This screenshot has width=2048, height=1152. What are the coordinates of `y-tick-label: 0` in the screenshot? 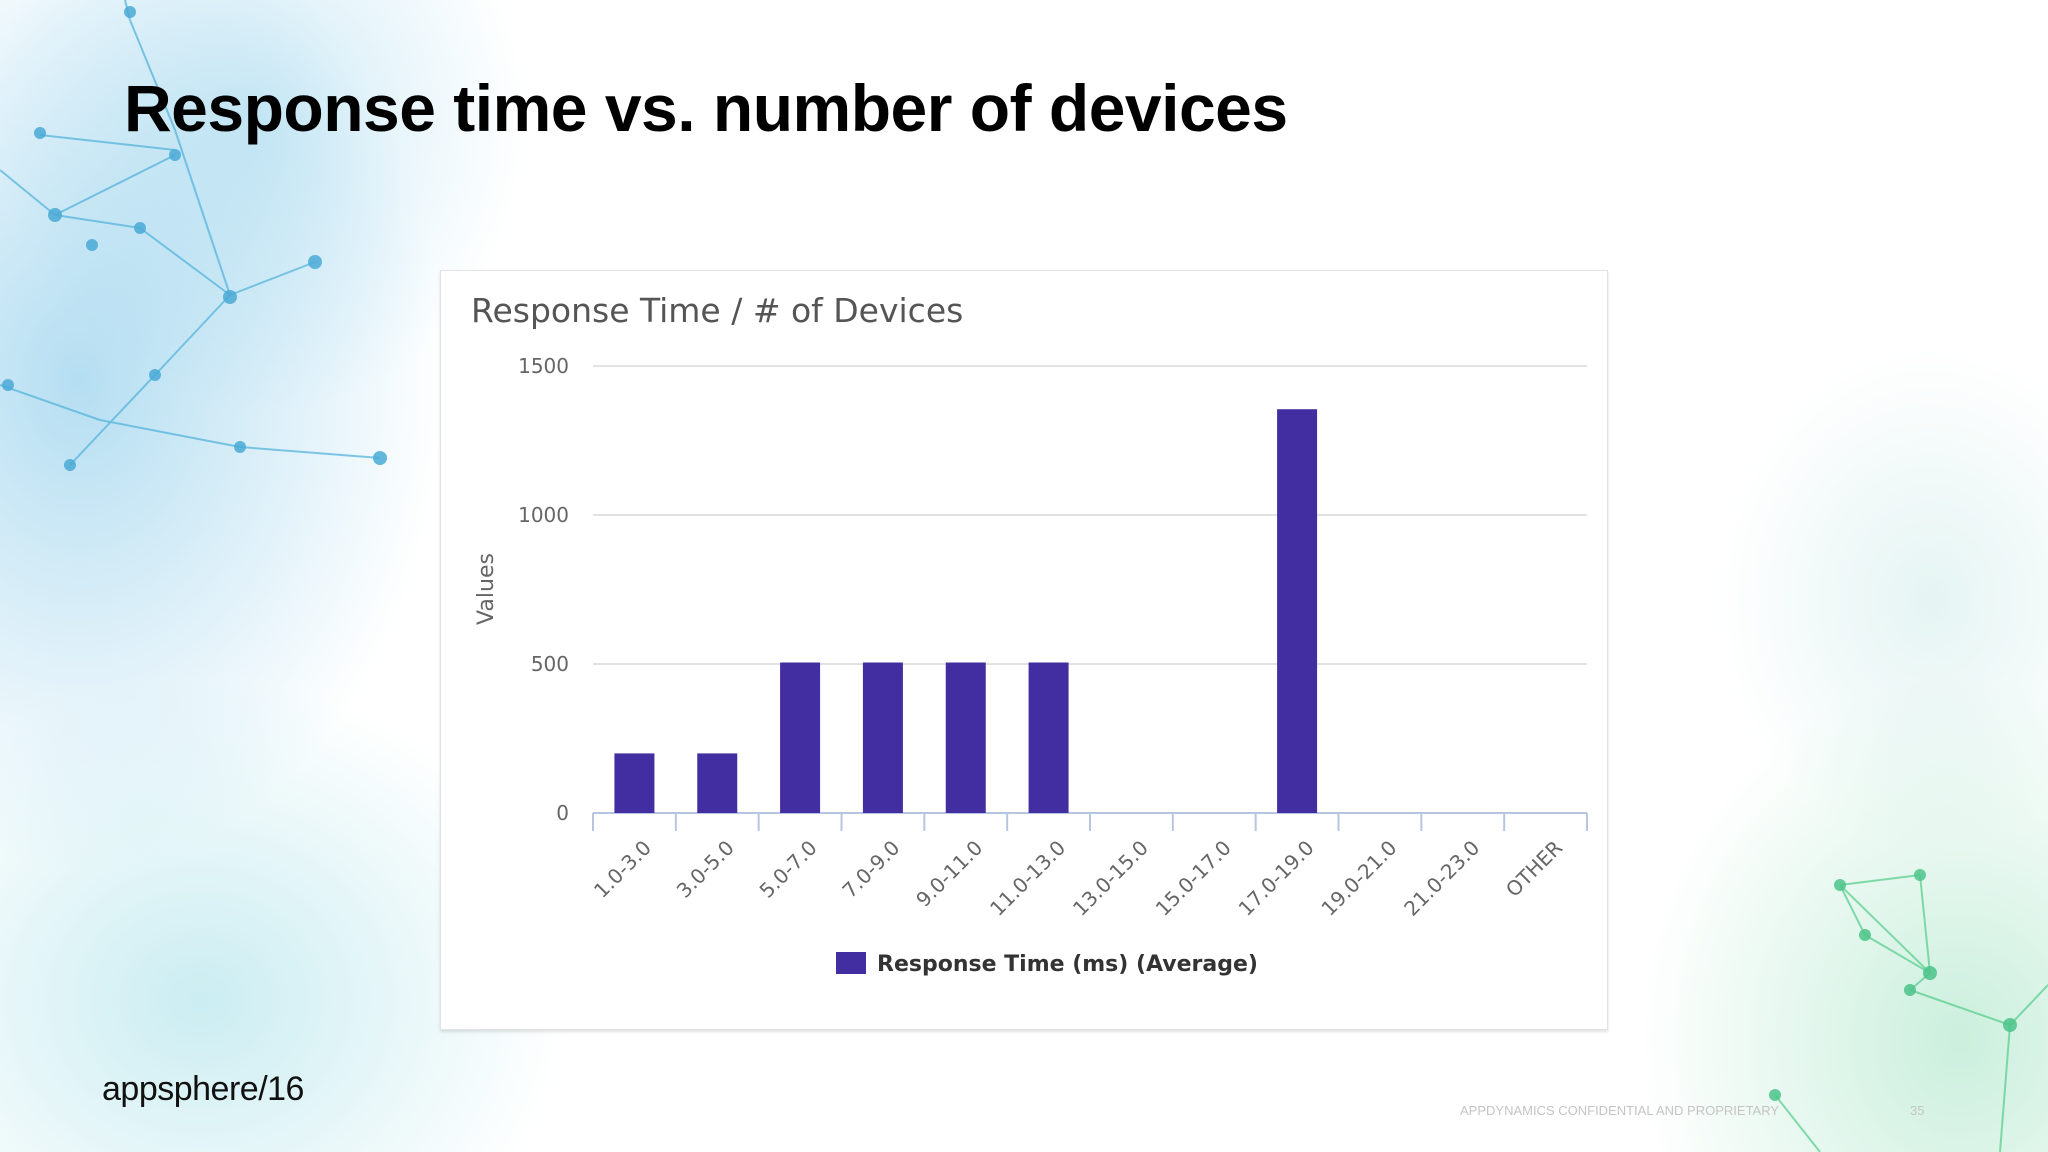 It's located at (562, 813).